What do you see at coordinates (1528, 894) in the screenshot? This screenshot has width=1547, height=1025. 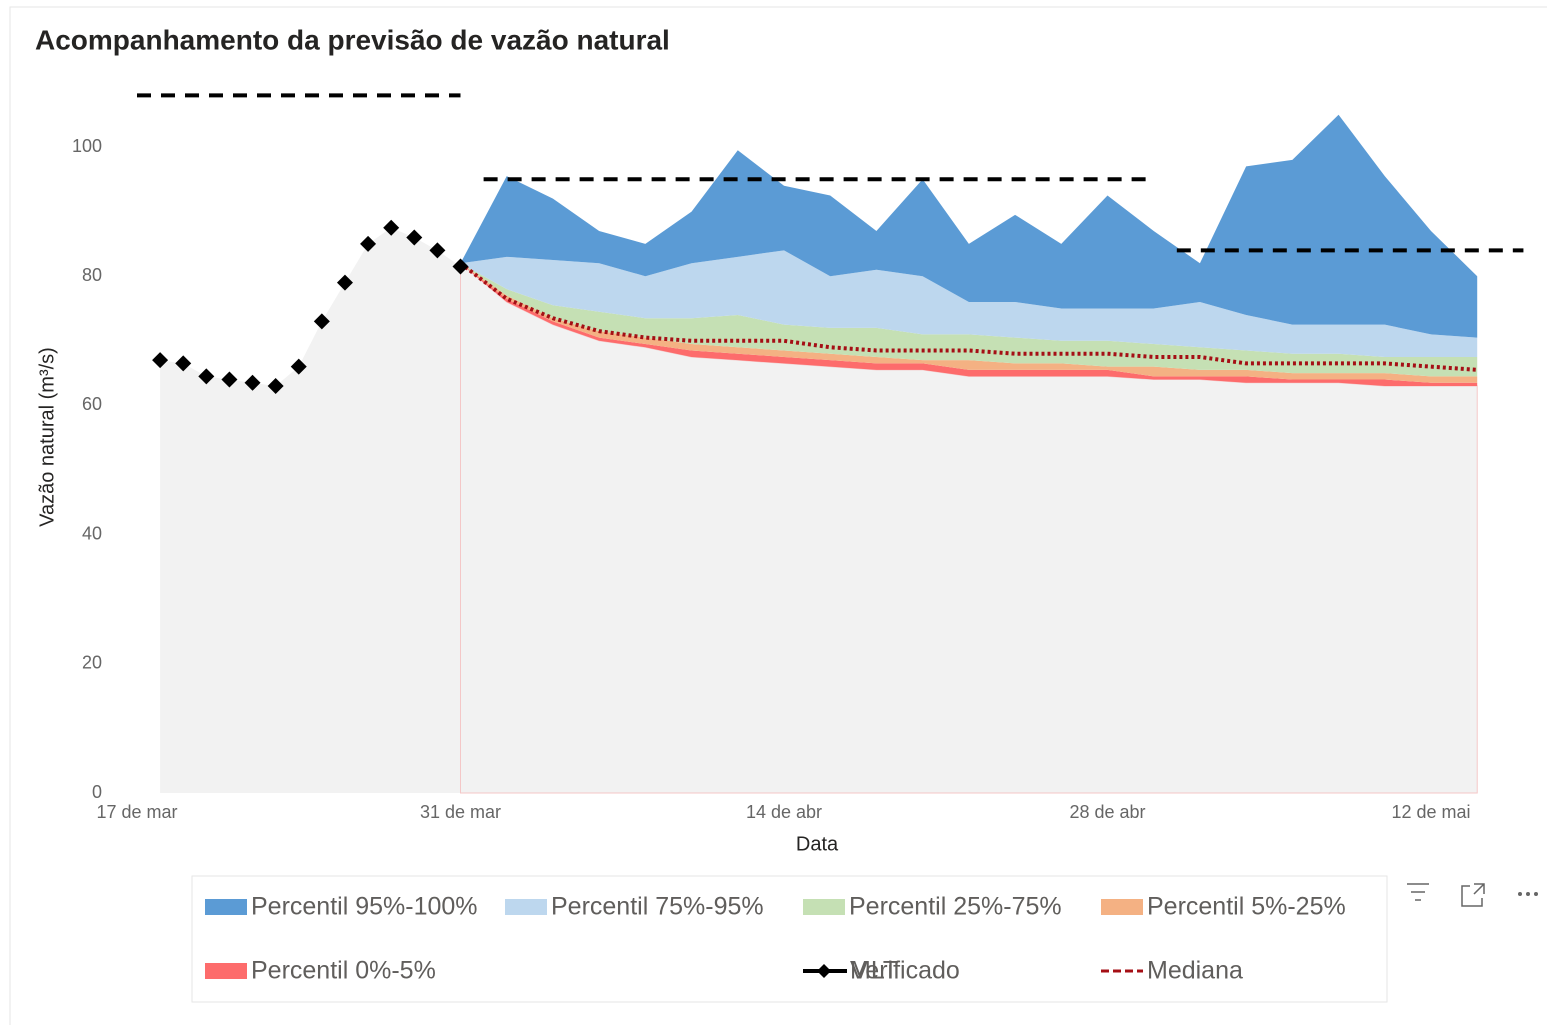 I see `more-icon` at bounding box center [1528, 894].